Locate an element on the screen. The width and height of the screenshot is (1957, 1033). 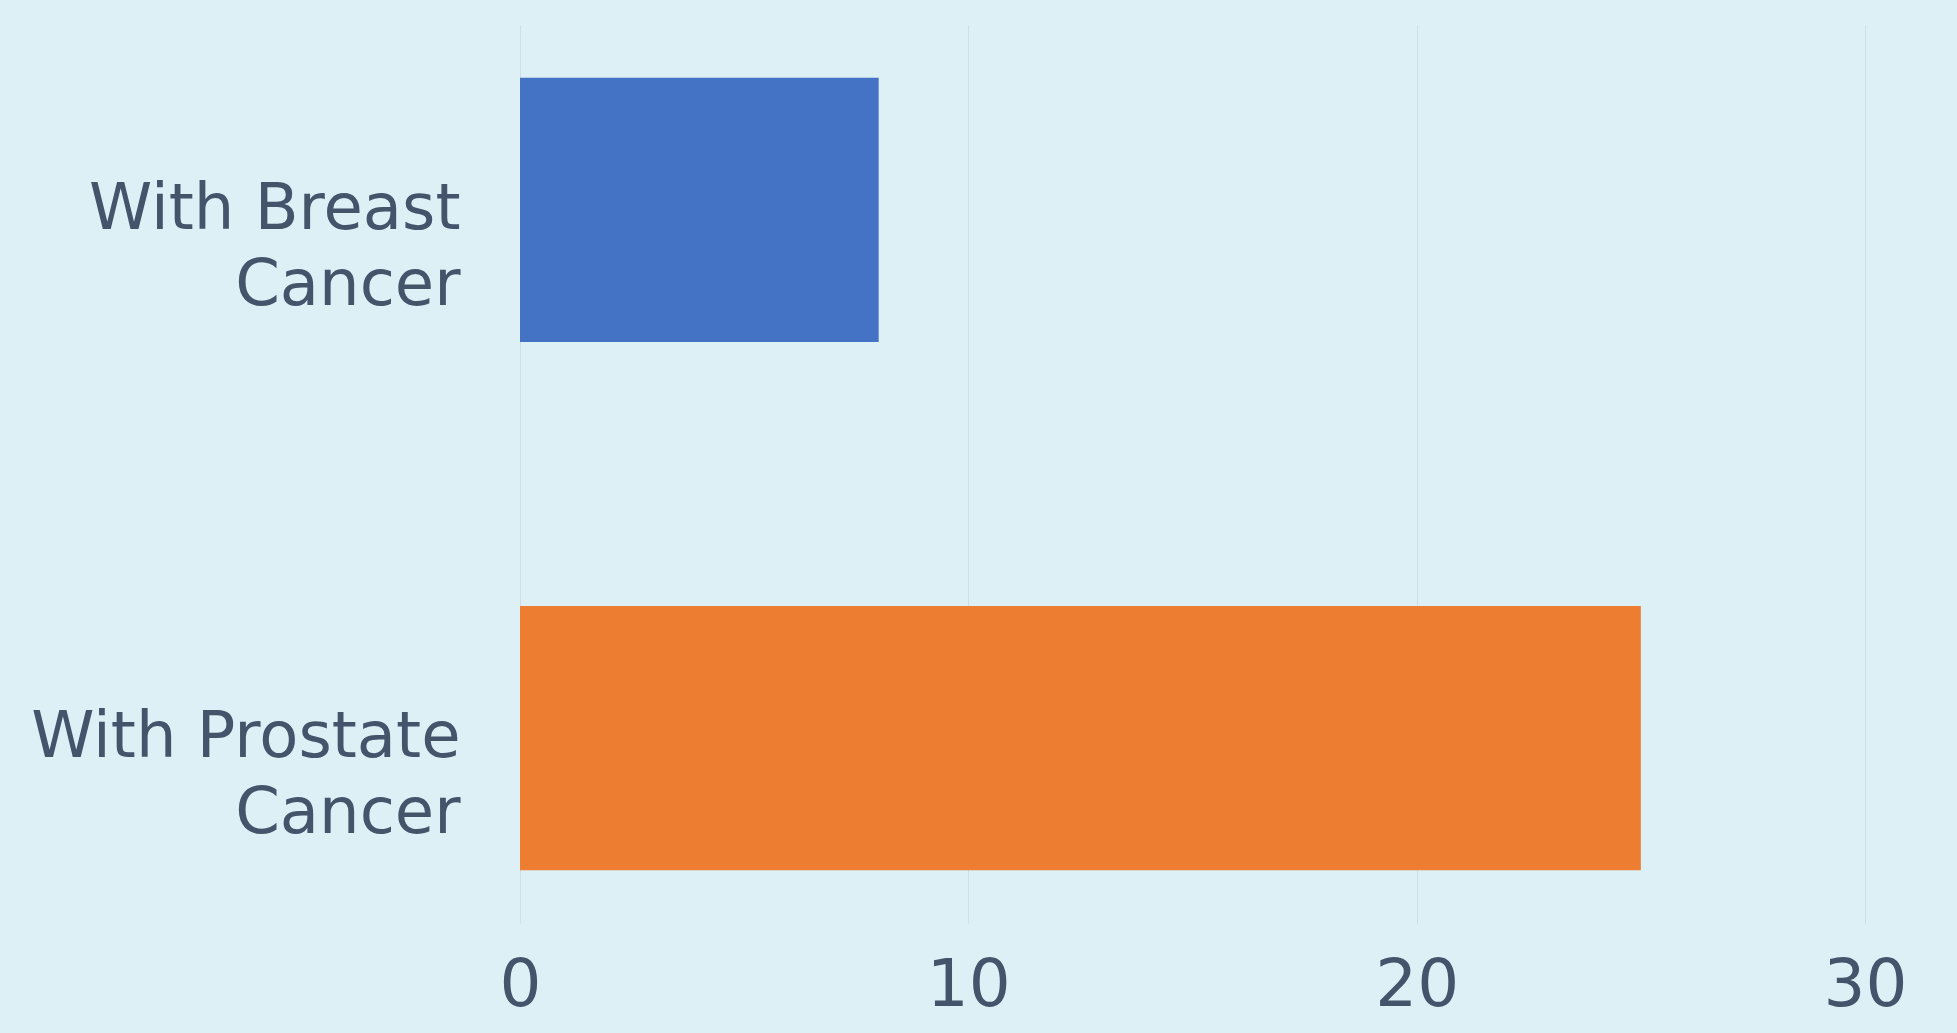
y-tick-label: With Breast Cancer is located at coordinates (275, 244).